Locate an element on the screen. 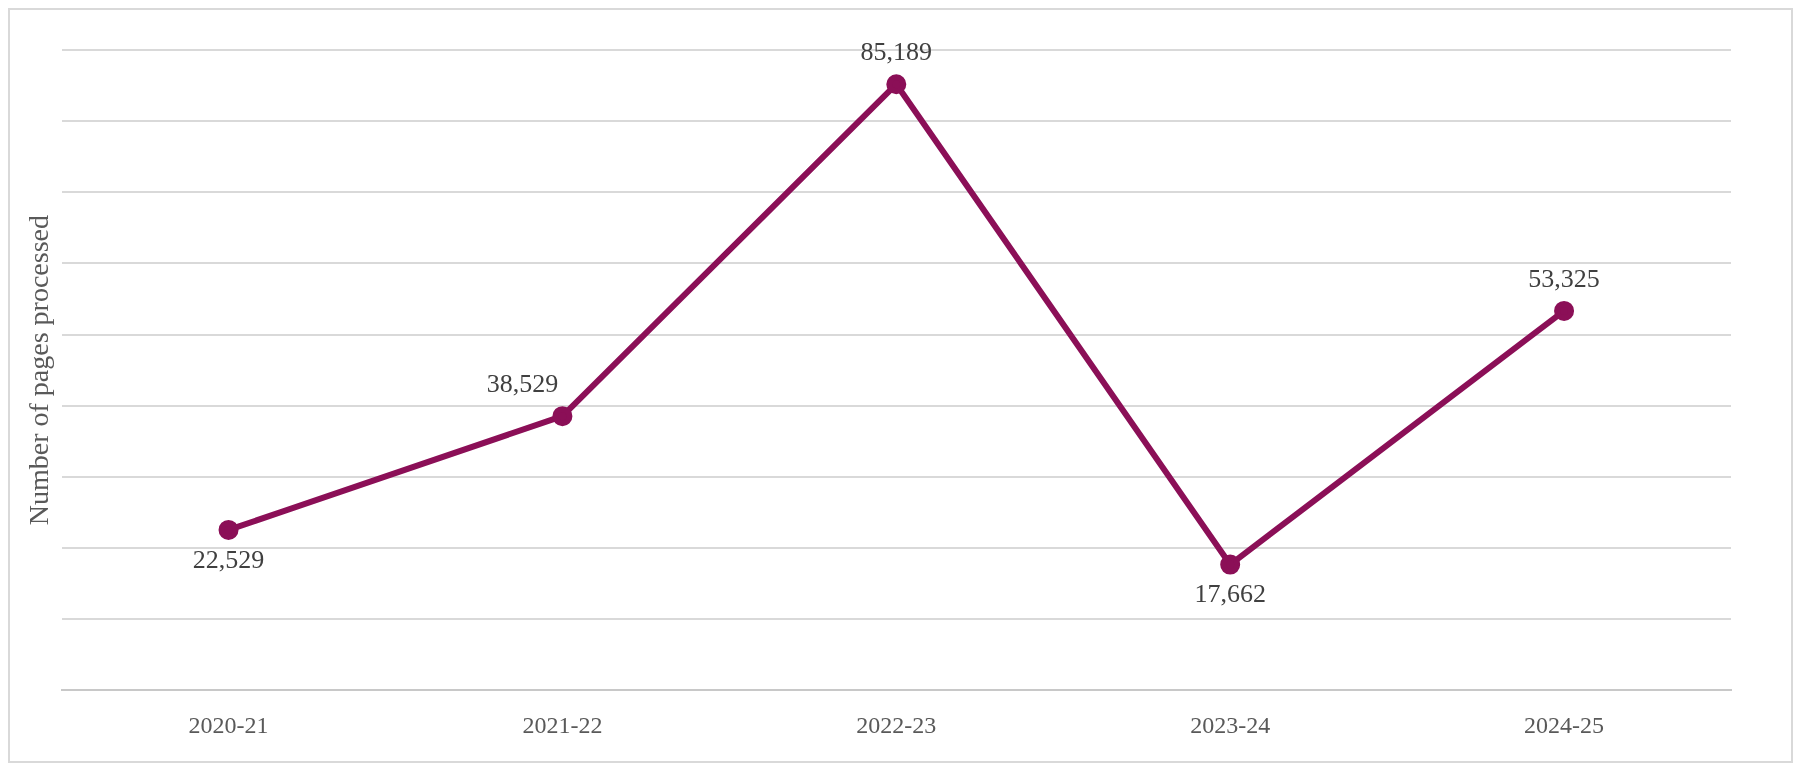 This screenshot has height=777, width=1807. x-tick-label: 2022-23 is located at coordinates (896, 724).